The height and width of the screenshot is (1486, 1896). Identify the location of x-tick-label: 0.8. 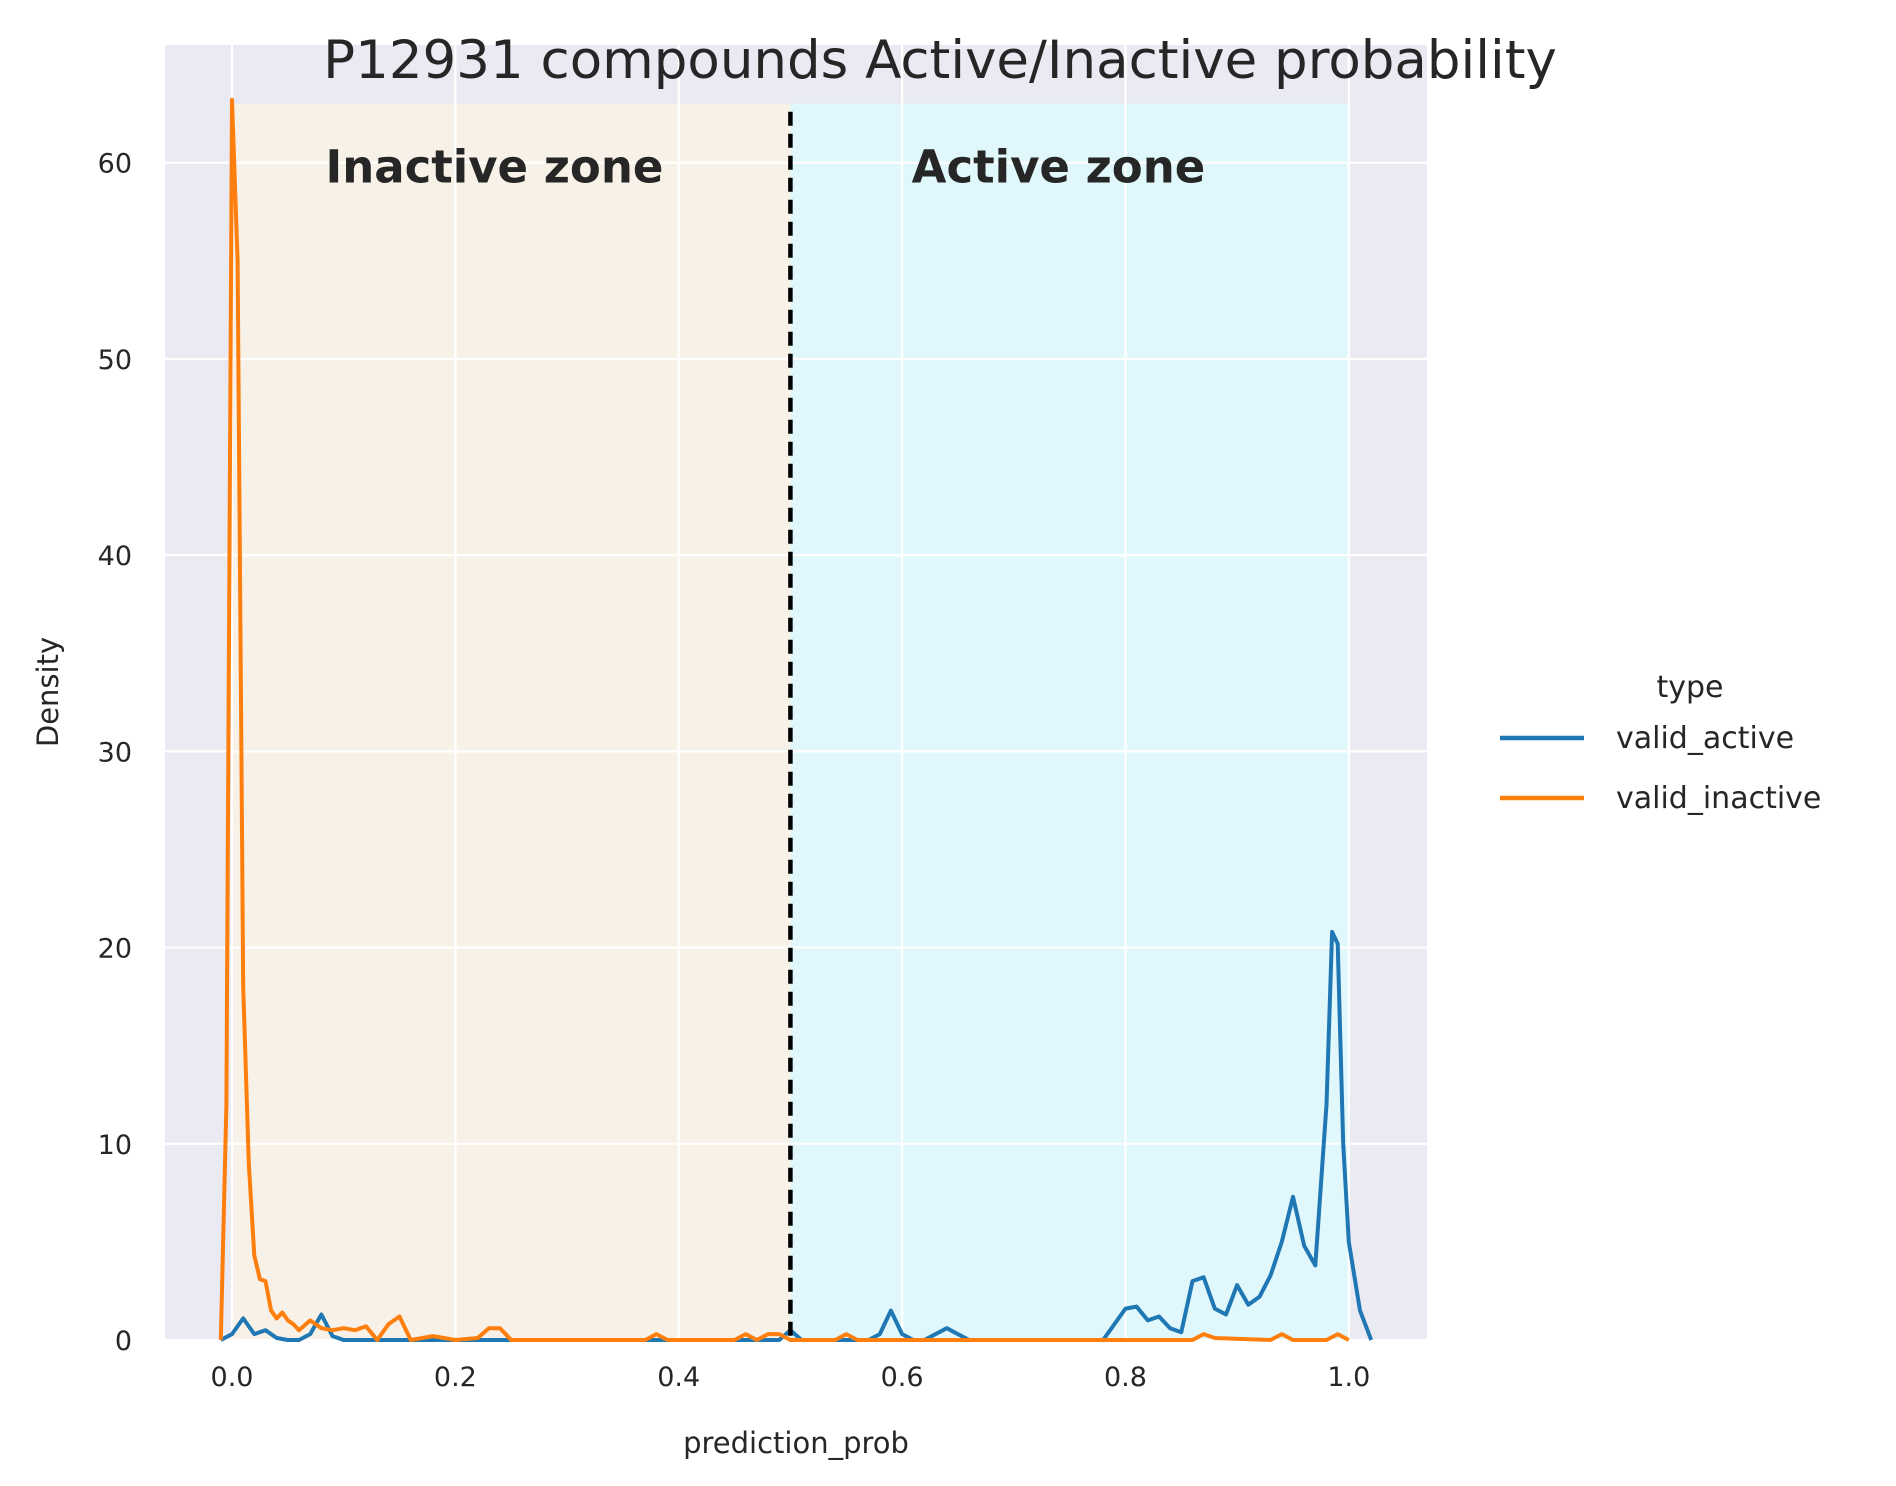
(1125, 1377).